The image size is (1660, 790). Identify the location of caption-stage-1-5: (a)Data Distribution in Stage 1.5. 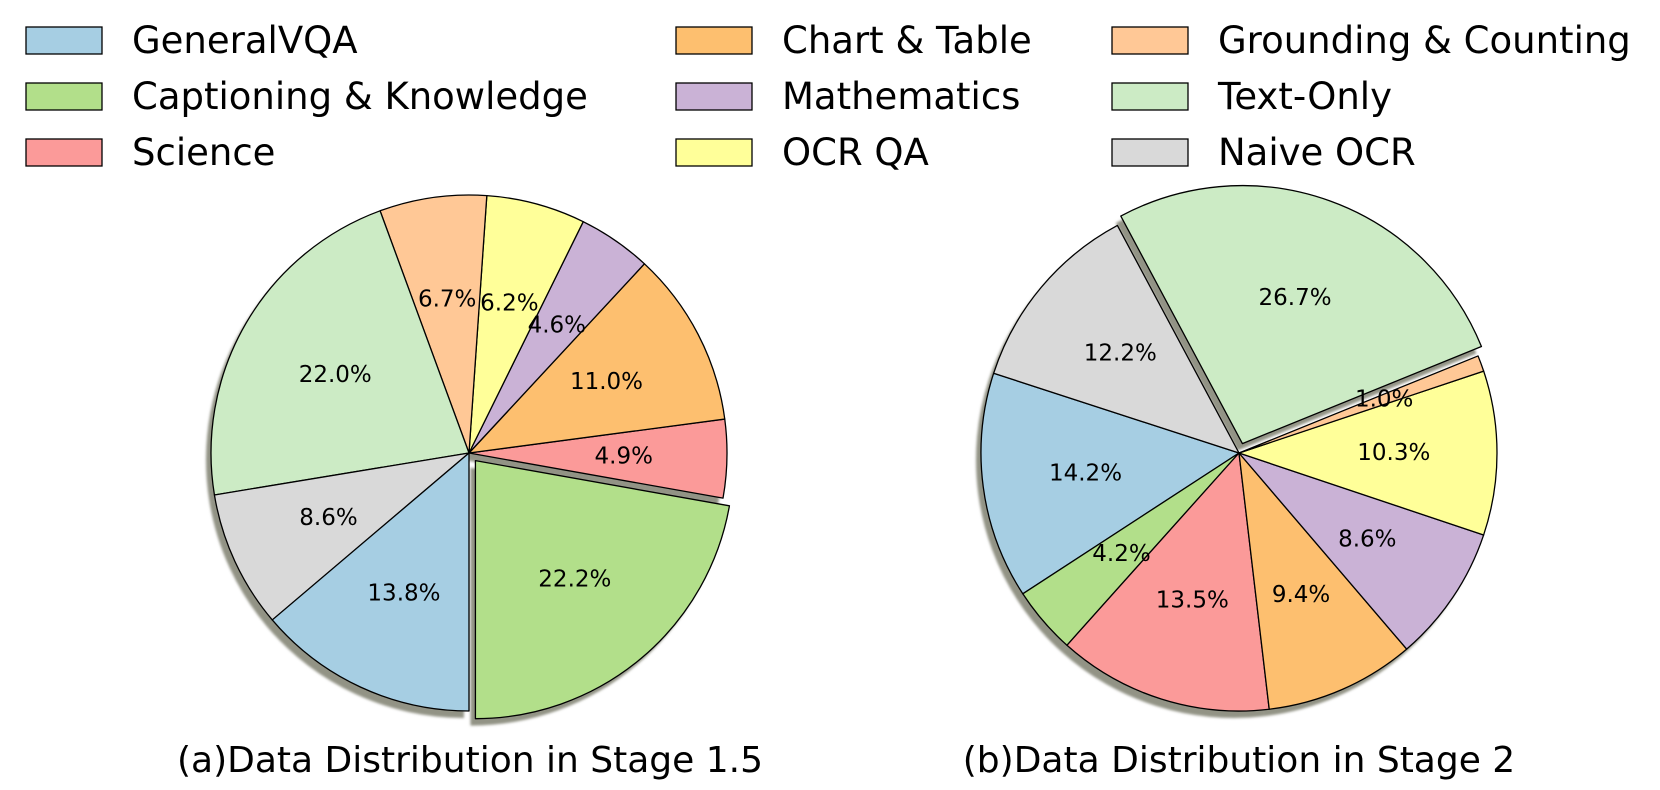
(470, 760).